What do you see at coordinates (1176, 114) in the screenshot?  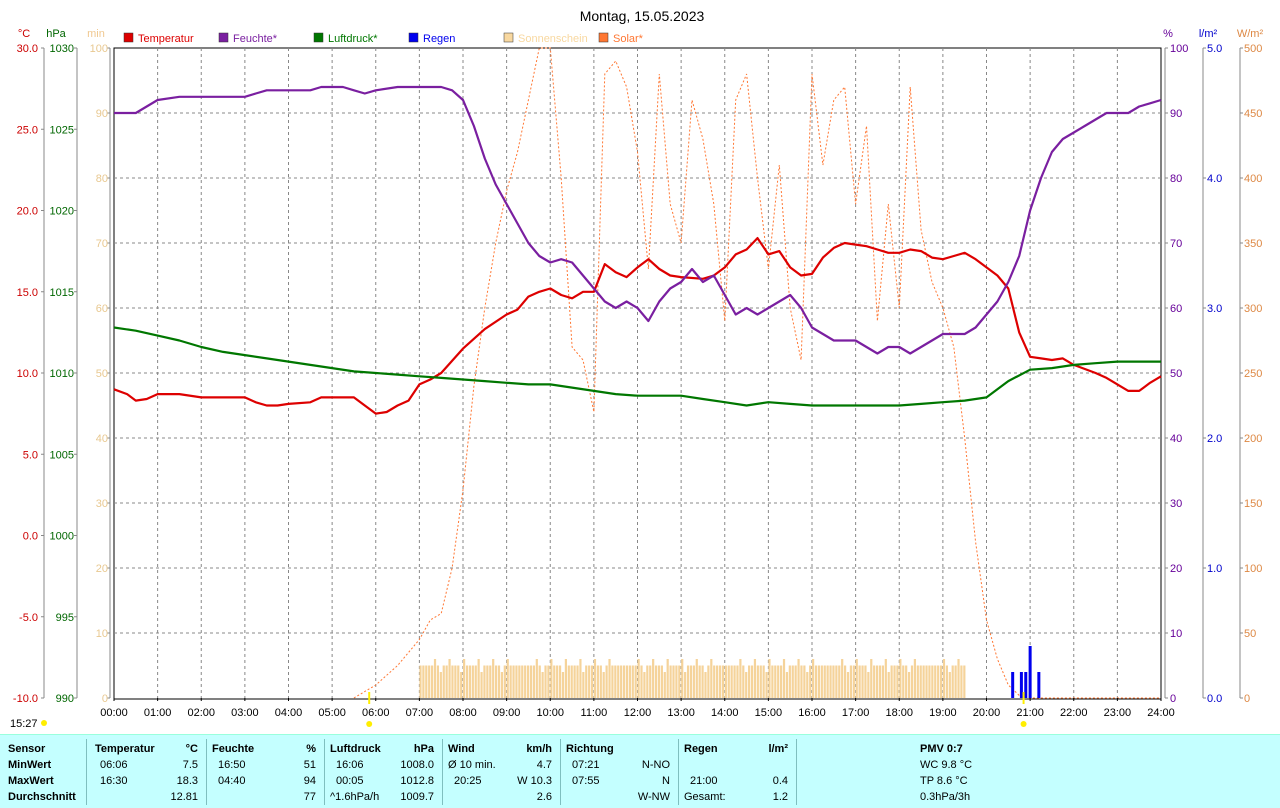 I see `tick-label-hum: 90` at bounding box center [1176, 114].